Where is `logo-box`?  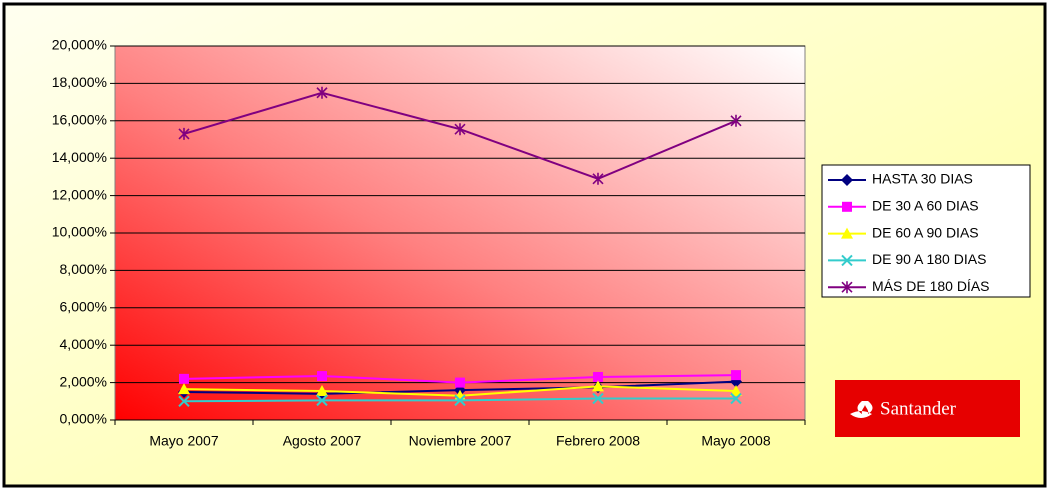
logo-box is located at coordinates (927, 408).